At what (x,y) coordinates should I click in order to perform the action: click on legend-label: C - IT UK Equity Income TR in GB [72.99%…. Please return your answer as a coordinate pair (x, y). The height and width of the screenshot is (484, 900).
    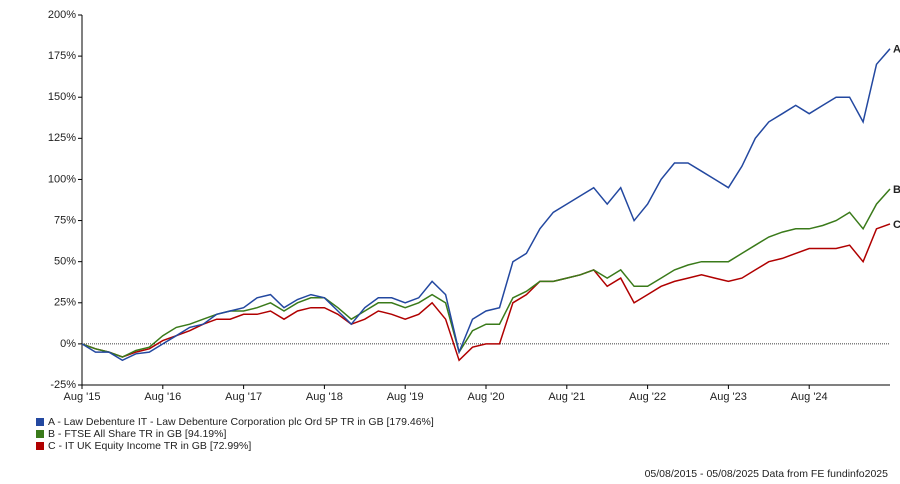
    Looking at the image, I should click on (149, 446).